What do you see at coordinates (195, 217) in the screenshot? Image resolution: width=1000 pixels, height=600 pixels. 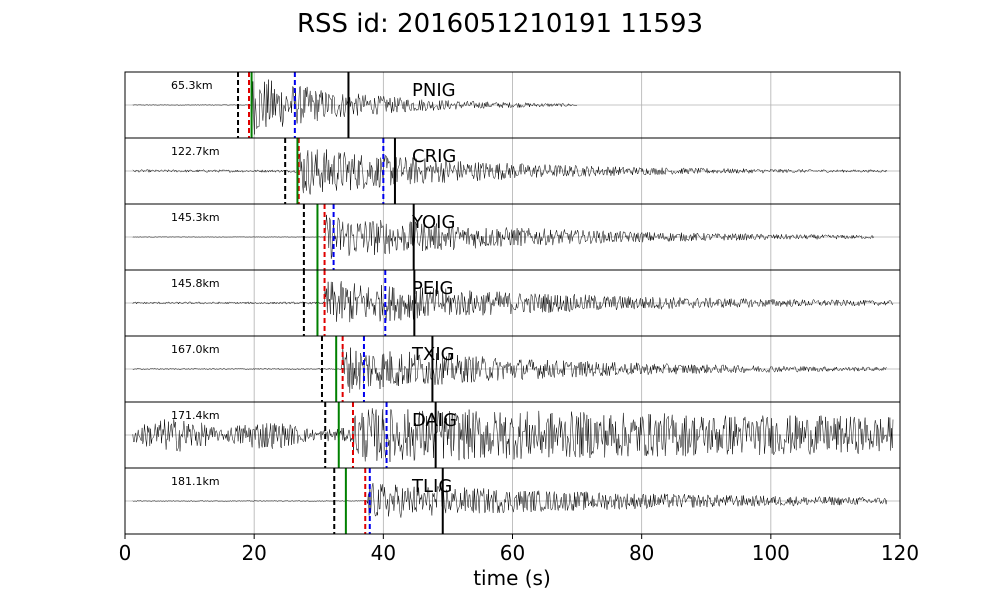 I see `distance-label: 145.3km` at bounding box center [195, 217].